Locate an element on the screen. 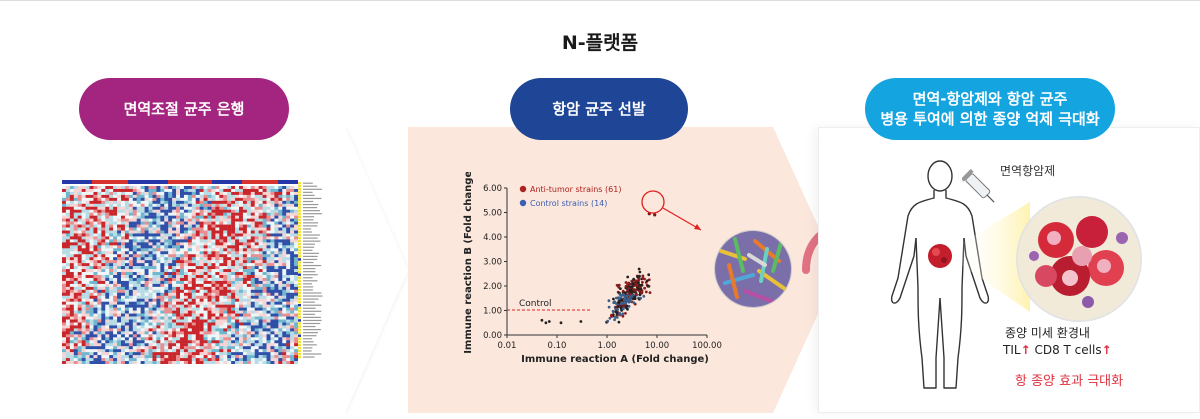 This screenshot has width=1200, height=419. highlight-point is located at coordinates (655, 215).